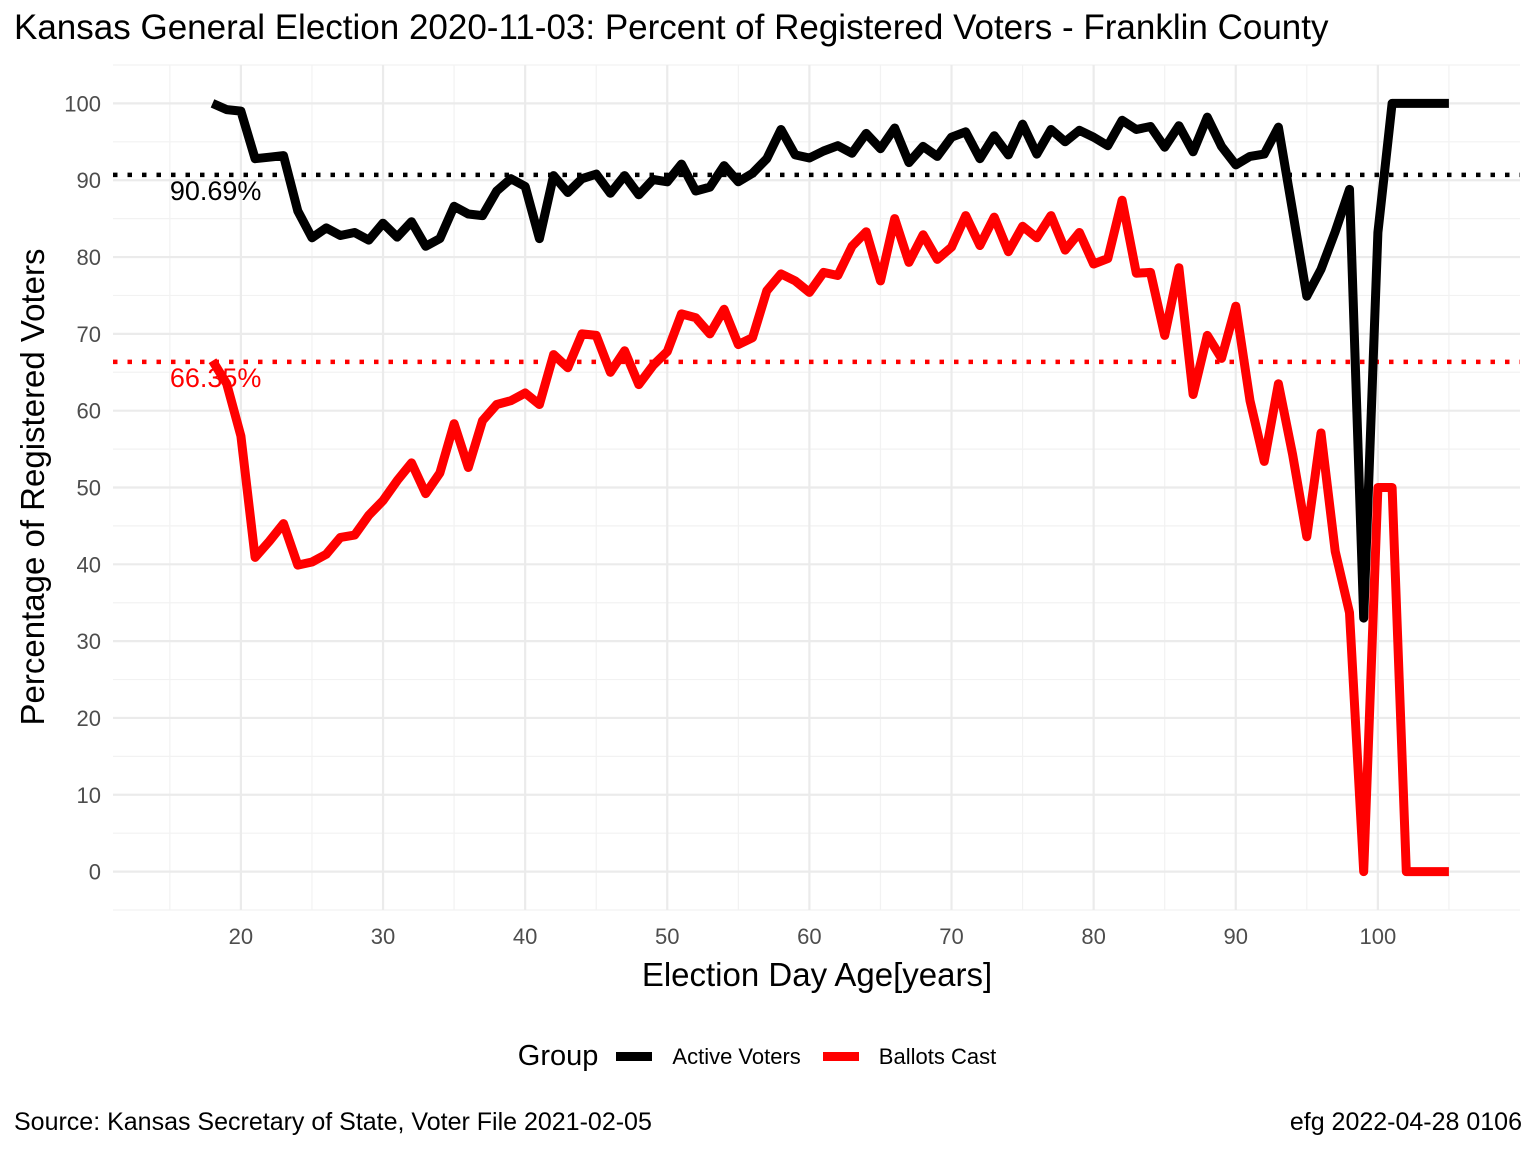  I want to click on legend-item-ballots-cast: Ballots Cast, so click(909, 1056).